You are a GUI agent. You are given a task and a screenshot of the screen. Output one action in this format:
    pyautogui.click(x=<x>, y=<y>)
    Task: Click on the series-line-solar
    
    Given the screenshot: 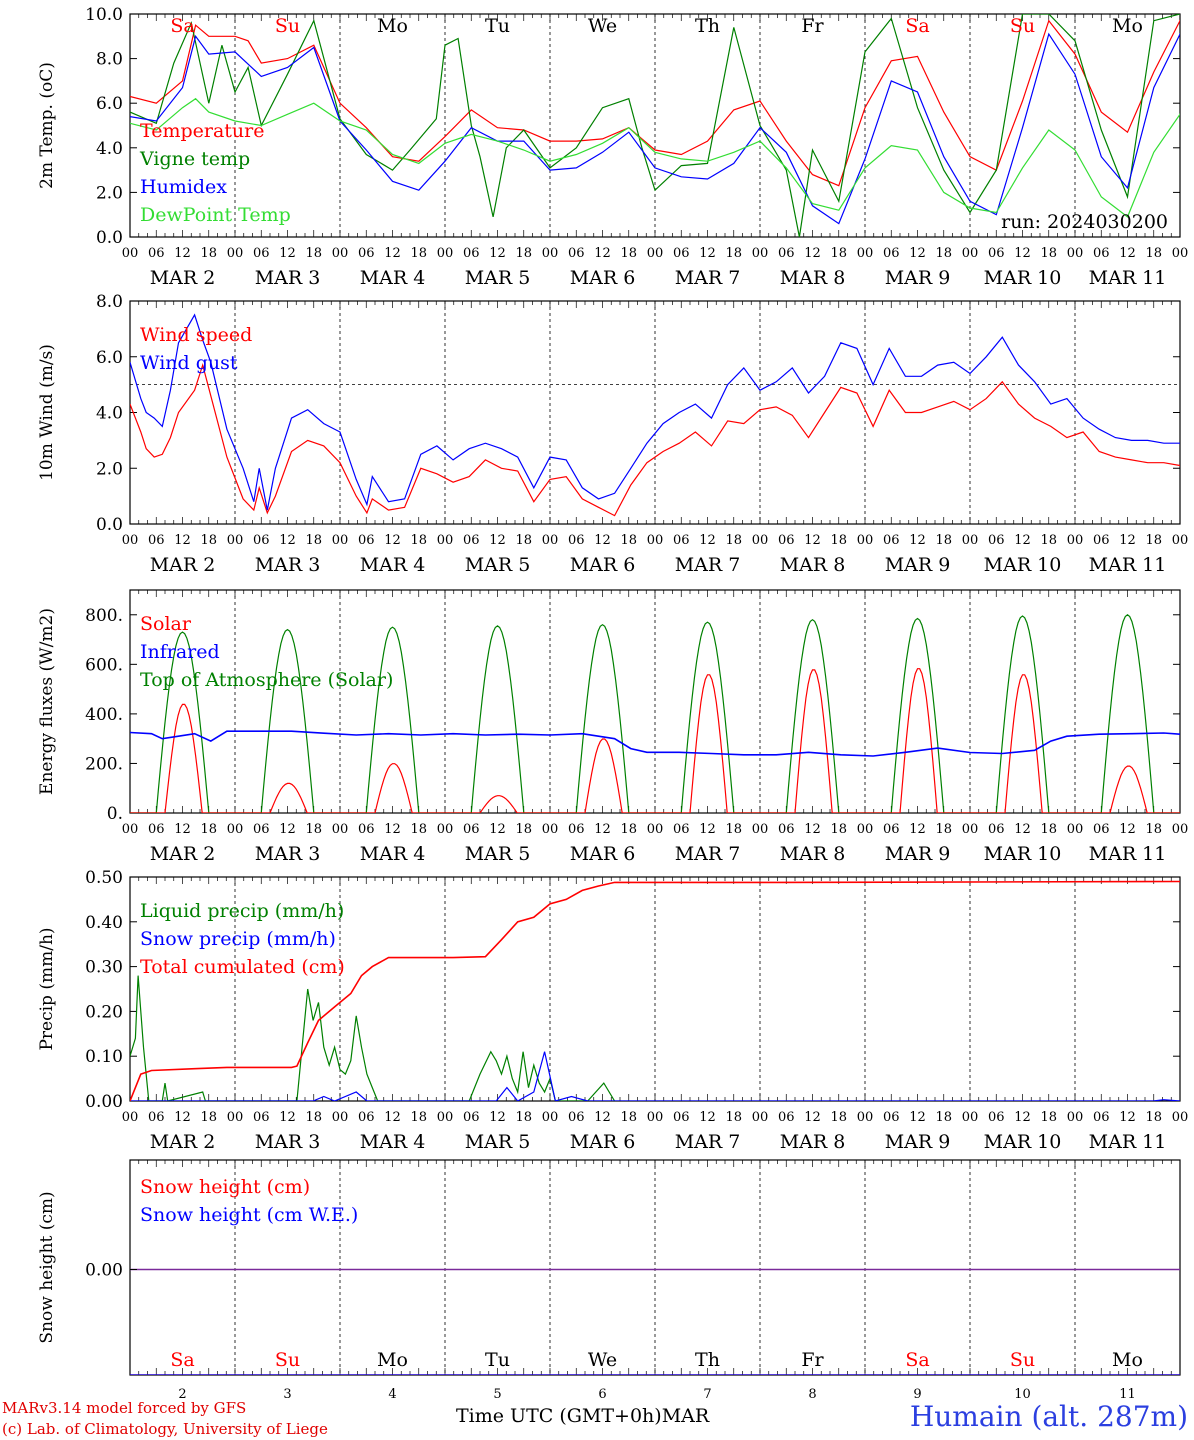 What is the action you would take?
    pyautogui.click(x=655, y=740)
    